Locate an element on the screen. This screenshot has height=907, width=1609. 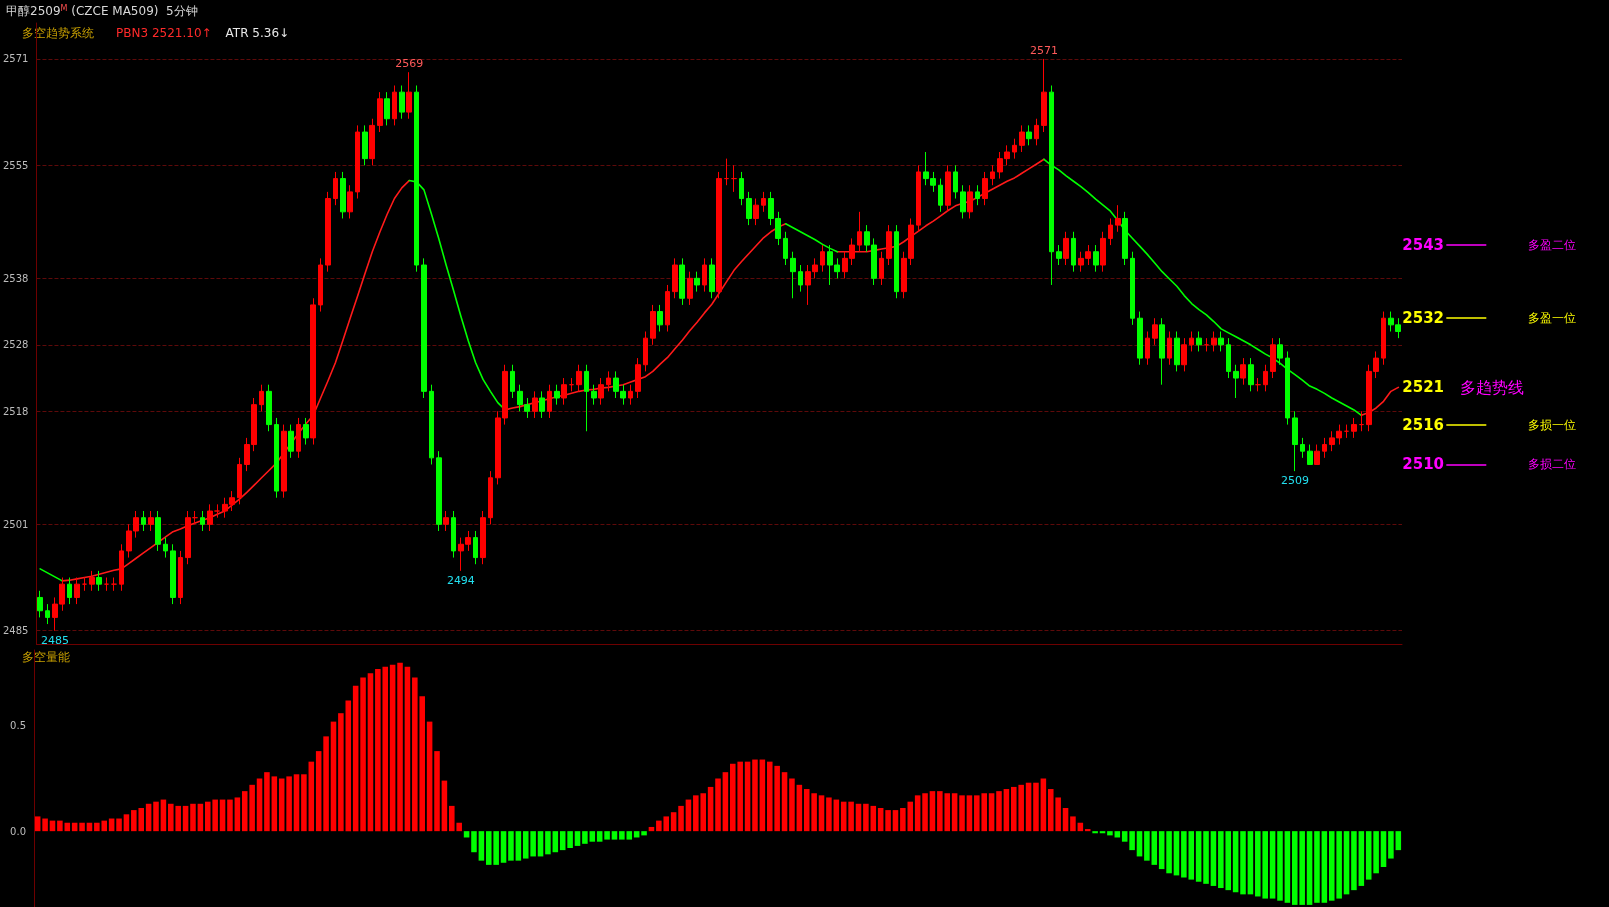
annotation: PBN3 2521.10↑ is located at coordinates (164, 33).